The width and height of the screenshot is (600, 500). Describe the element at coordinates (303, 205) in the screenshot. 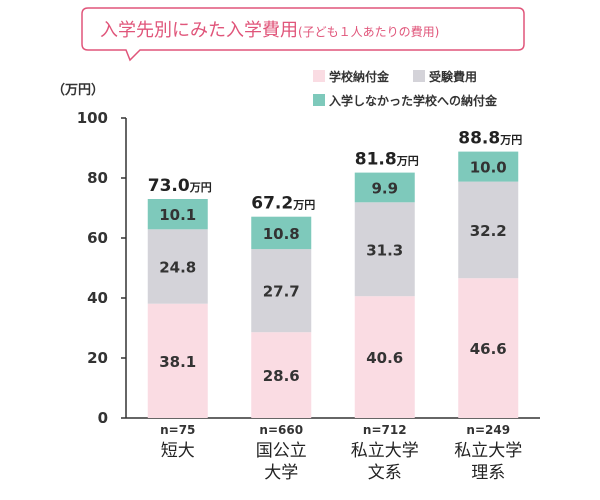

I see `total-unit-1: 万円` at that location.